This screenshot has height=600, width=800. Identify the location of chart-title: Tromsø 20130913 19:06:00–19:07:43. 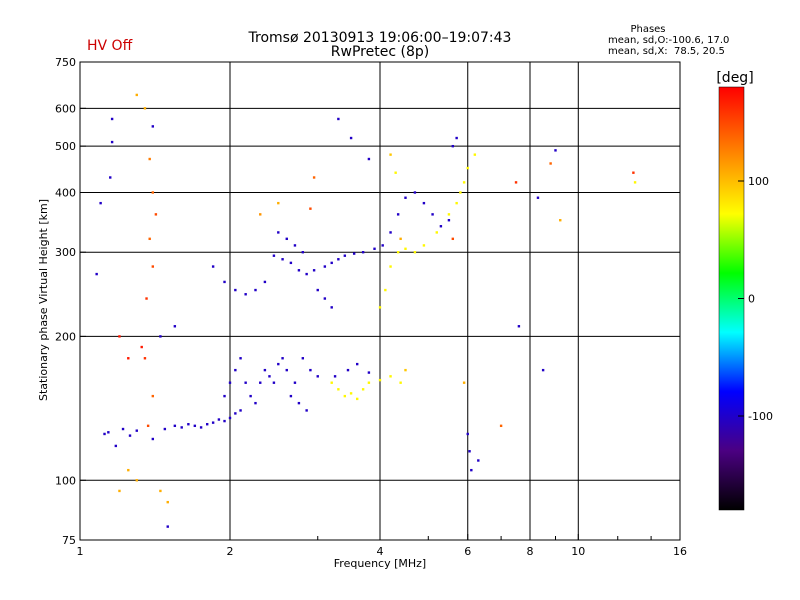
(380, 38).